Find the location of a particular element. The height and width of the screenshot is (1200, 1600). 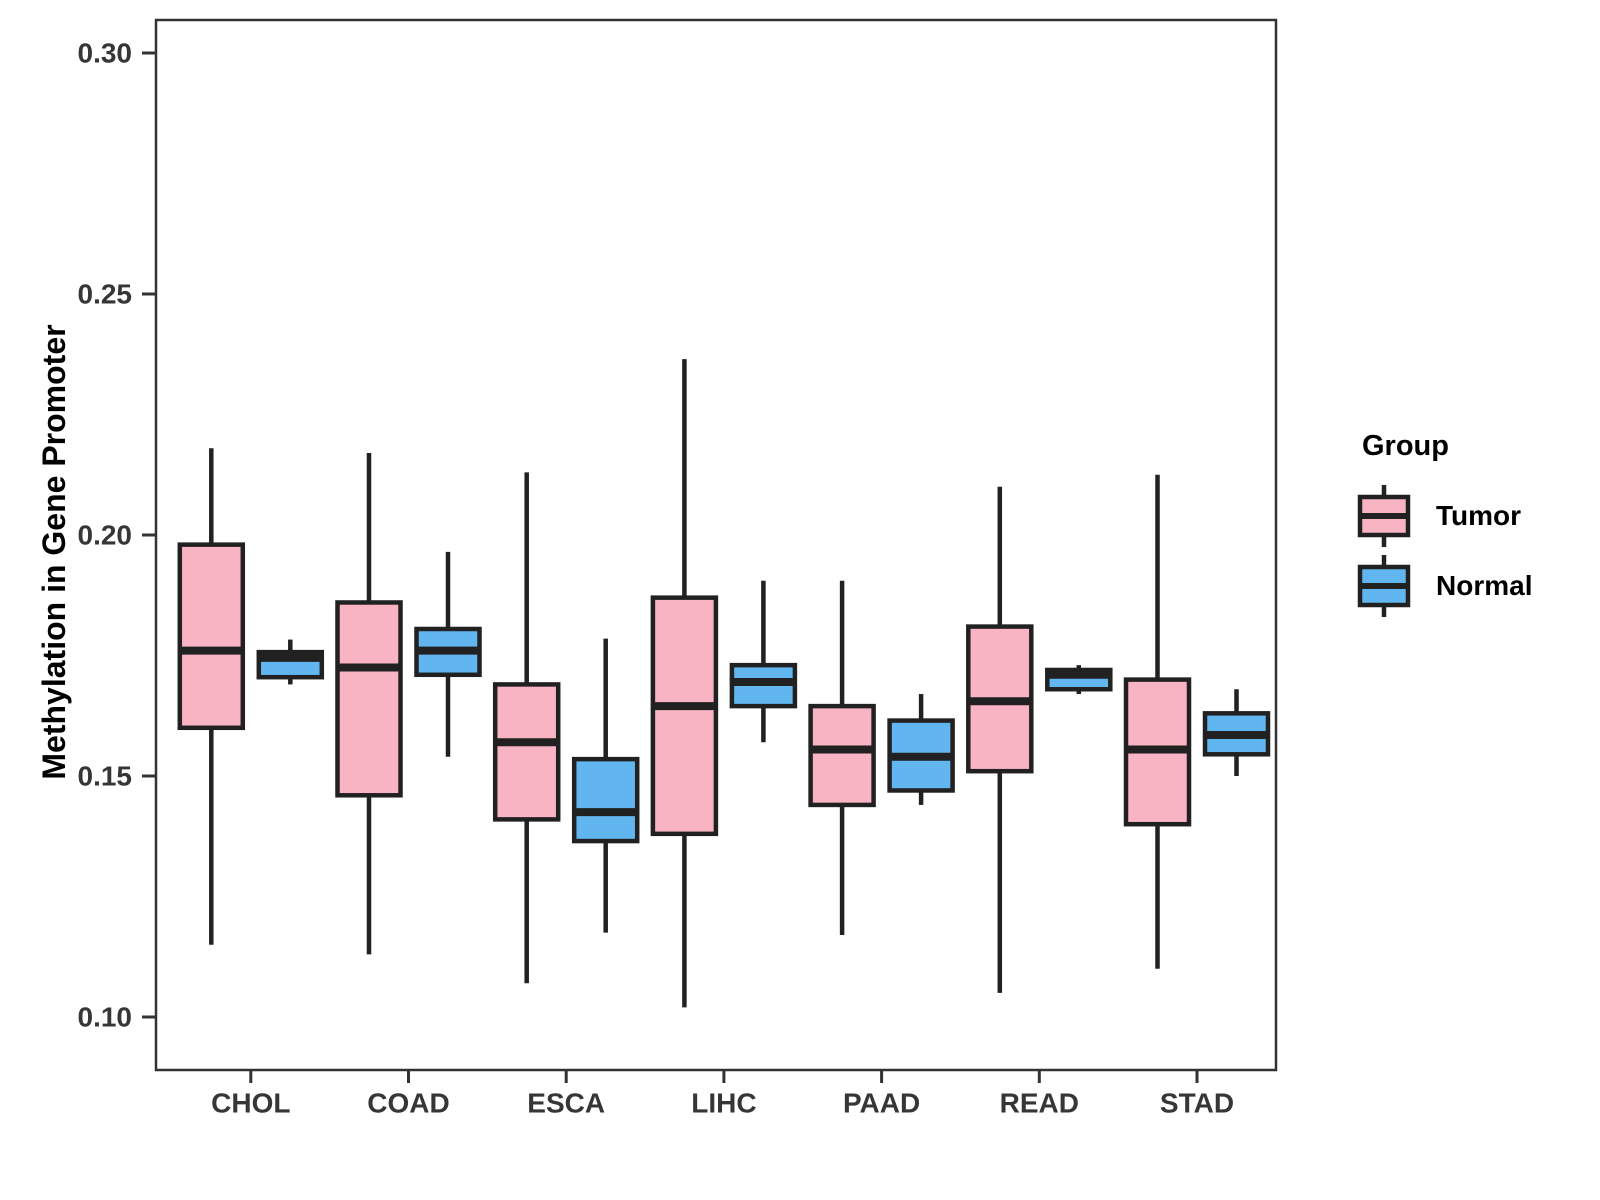

legend-entry-tumor: Tumor is located at coordinates (1444, 516).